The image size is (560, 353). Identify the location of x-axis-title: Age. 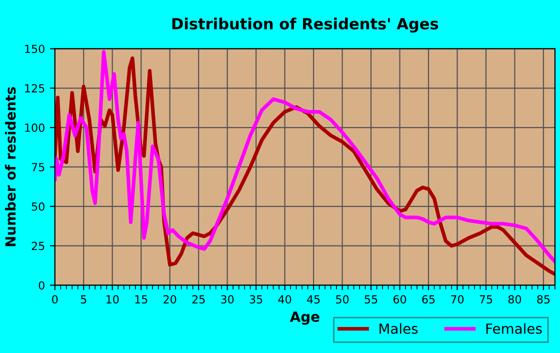
(305, 318).